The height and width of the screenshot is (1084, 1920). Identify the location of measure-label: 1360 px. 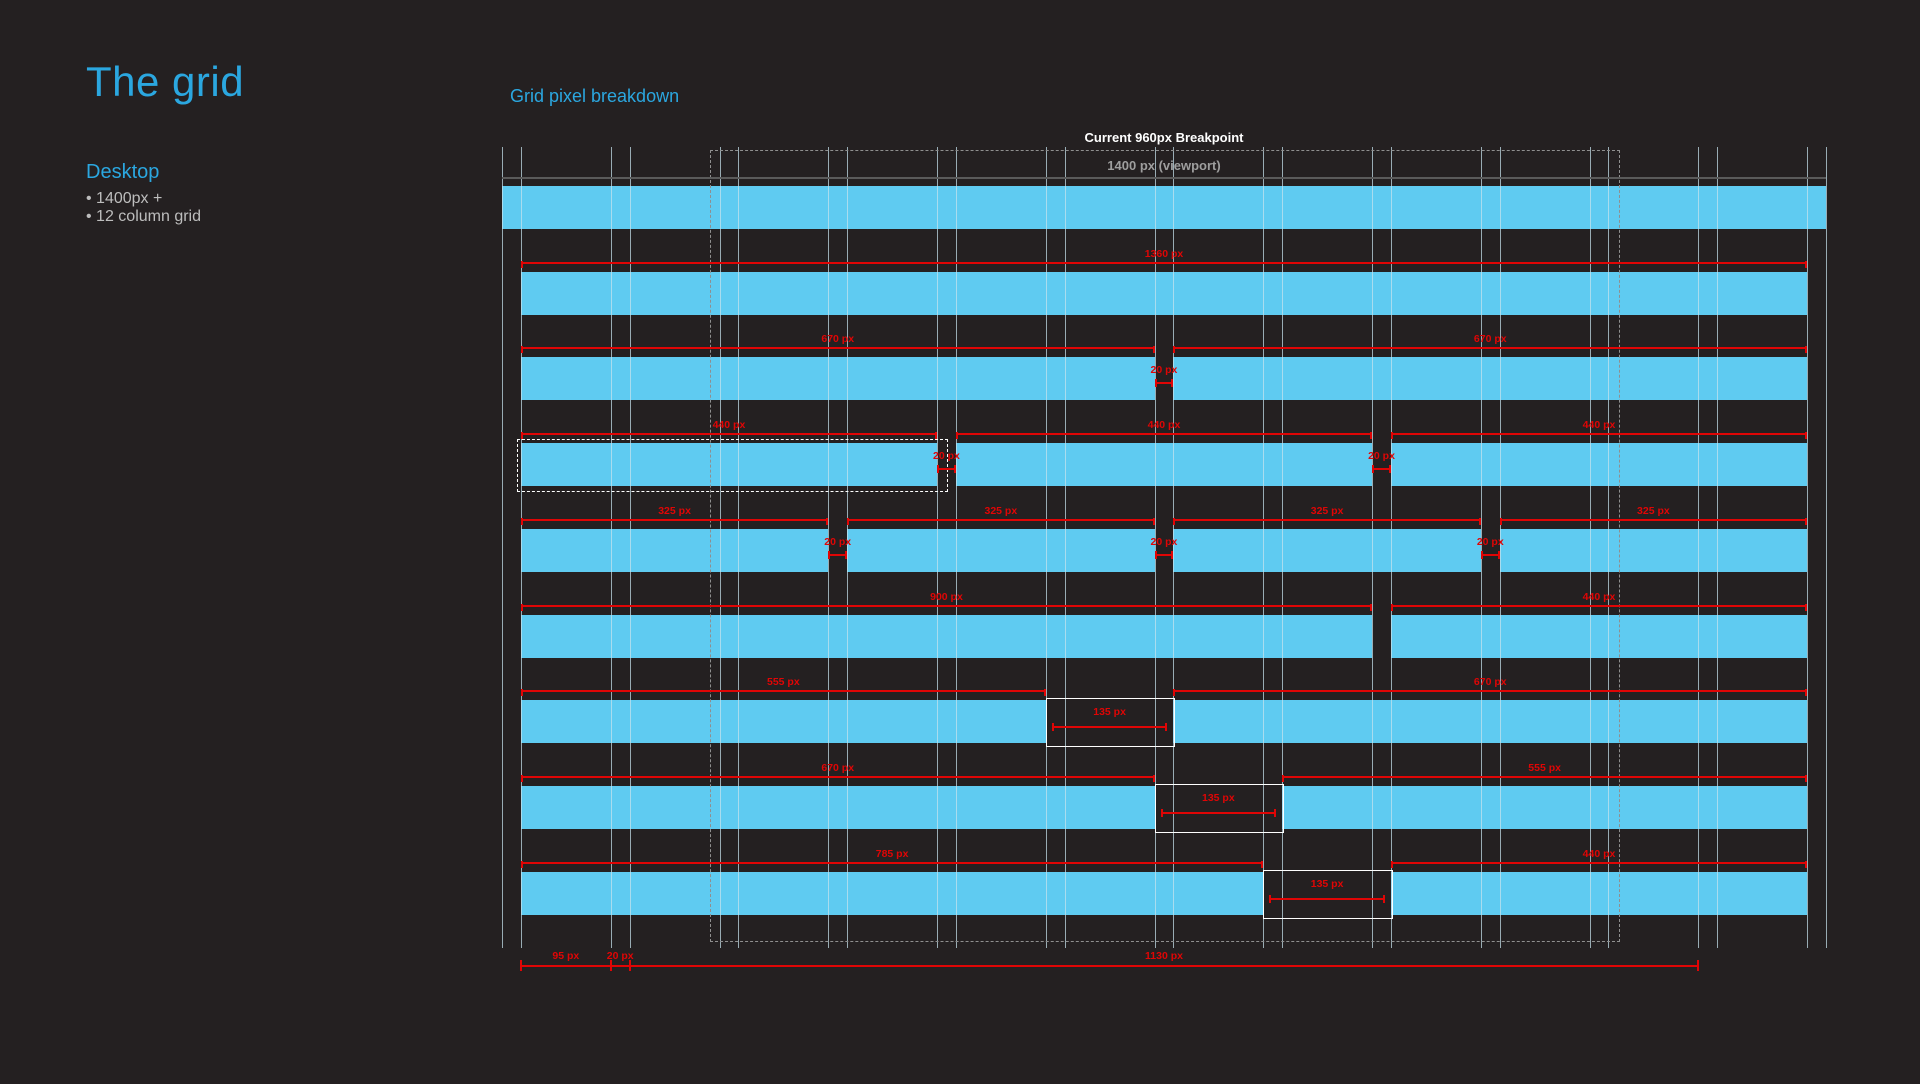
(1164, 253).